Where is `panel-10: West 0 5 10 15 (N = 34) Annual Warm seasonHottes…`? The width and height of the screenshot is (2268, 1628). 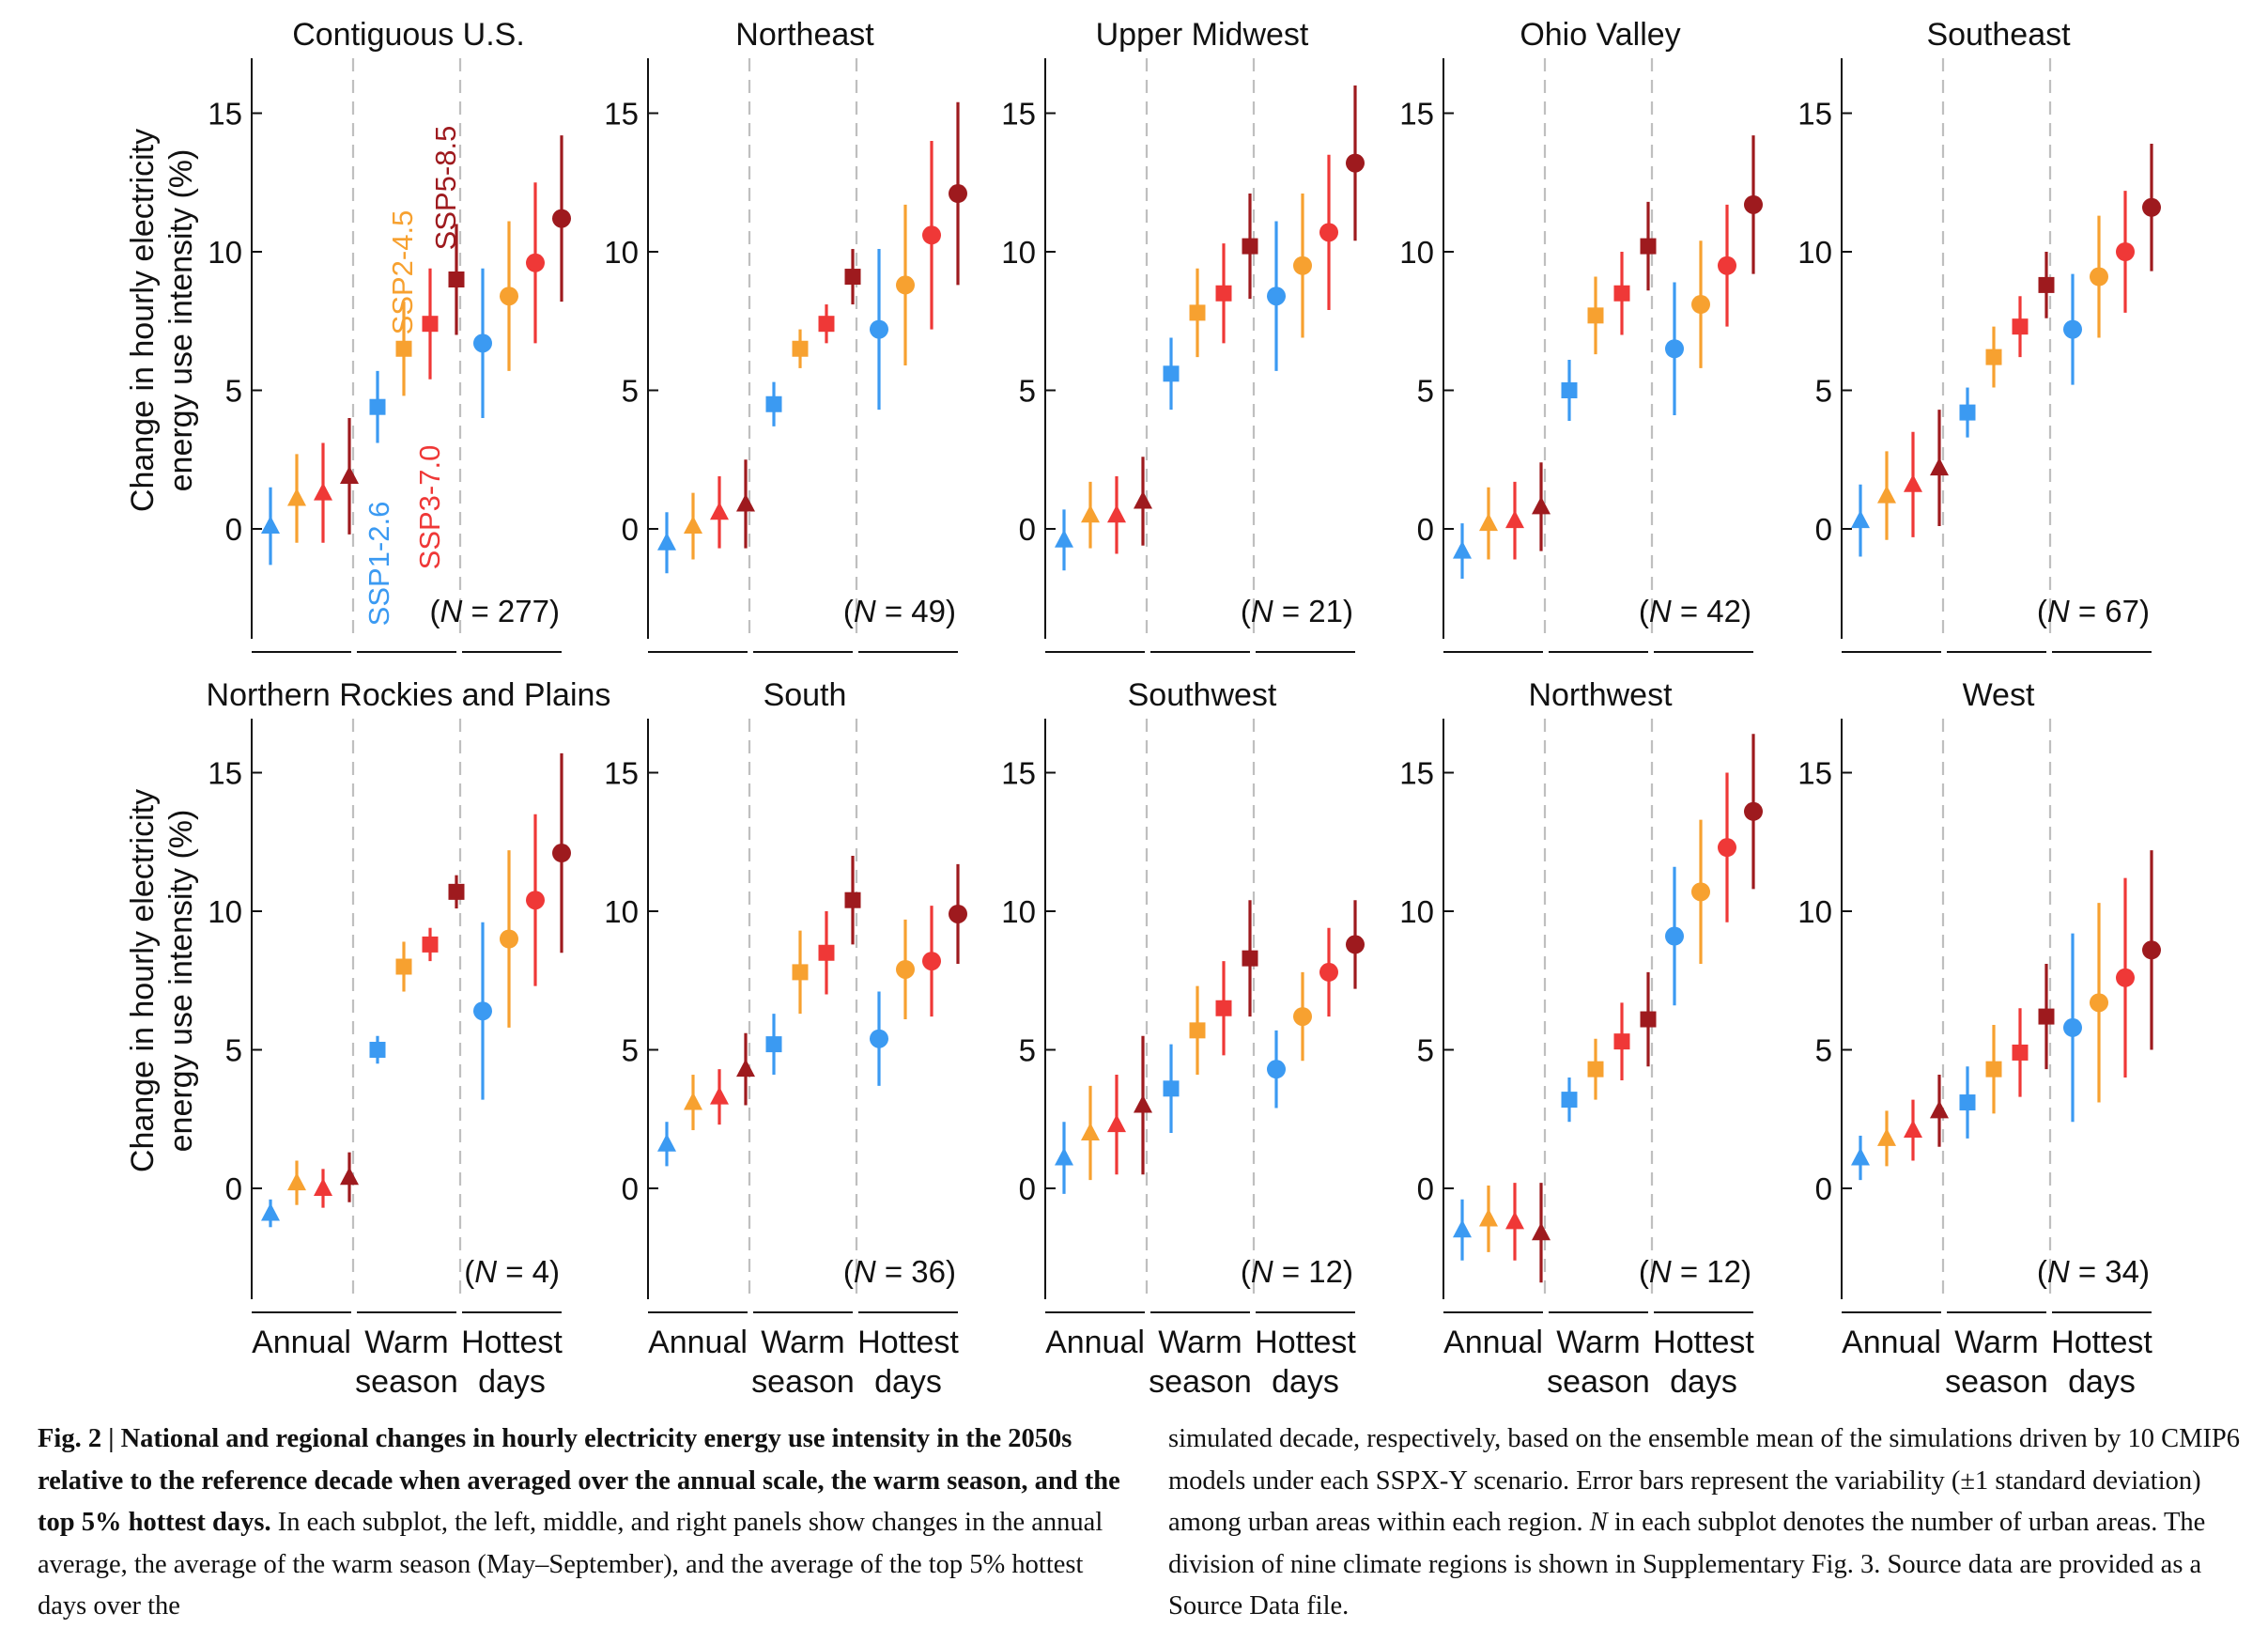 panel-10: West 0 5 10 15 (N = 34) Annual Warm seasonHottes… is located at coordinates (1979, 1038).